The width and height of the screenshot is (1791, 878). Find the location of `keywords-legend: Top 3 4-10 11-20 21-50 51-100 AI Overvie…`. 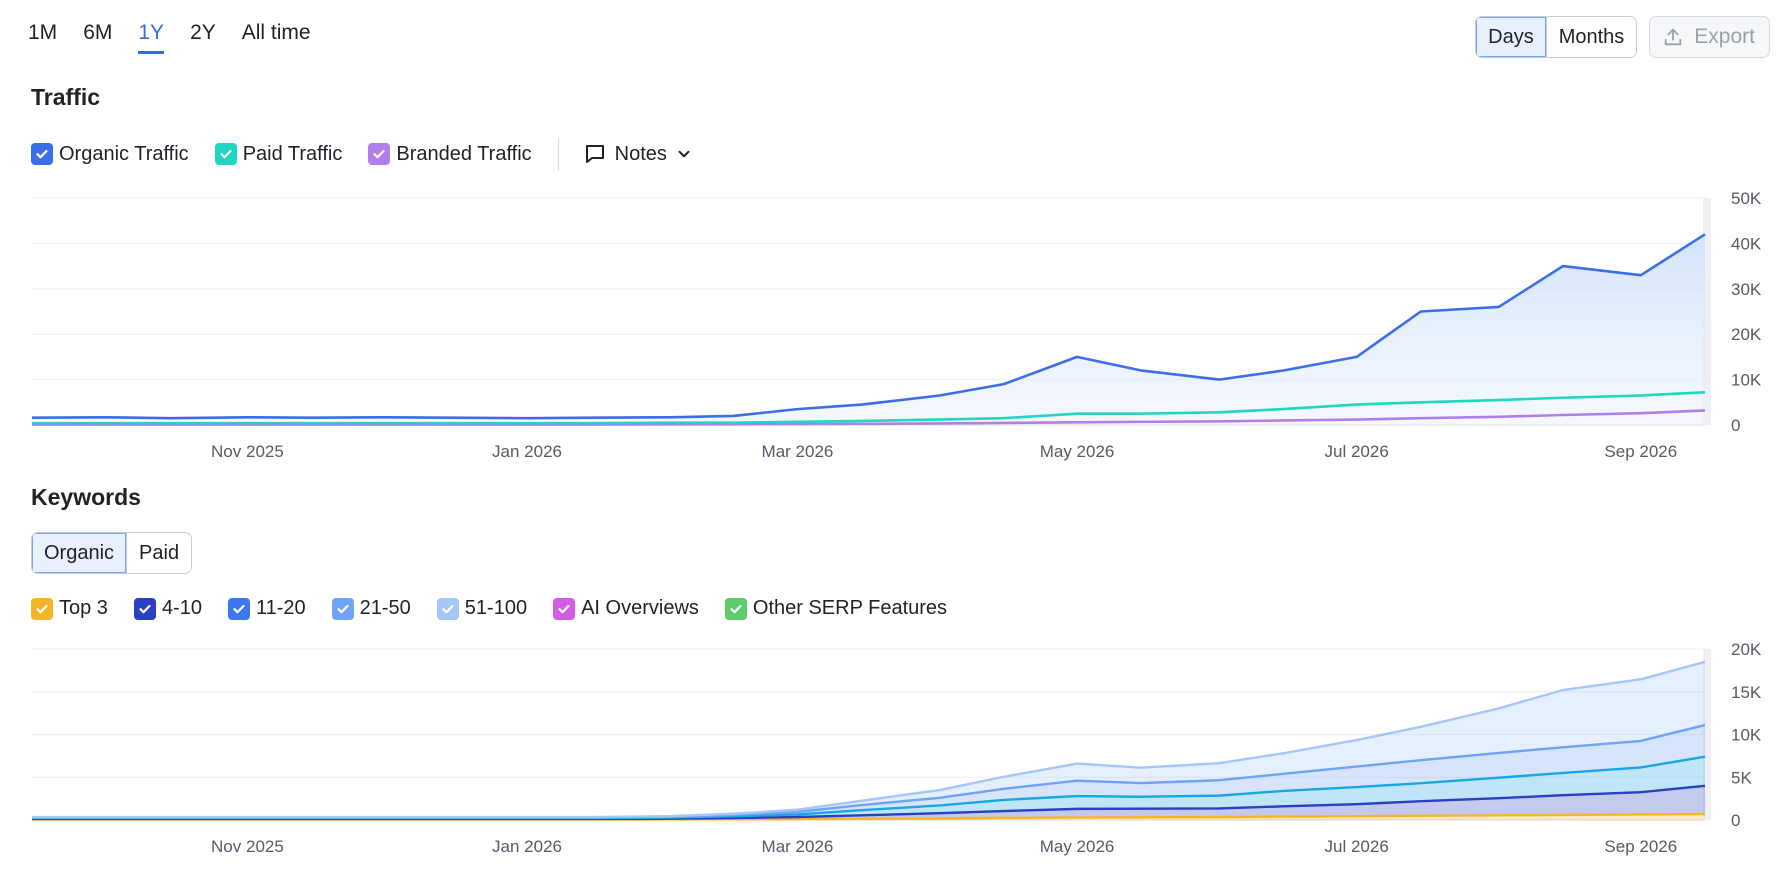

keywords-legend: Top 3 4-10 11-20 21-50 51-100 AI Overvie… is located at coordinates (502, 608).